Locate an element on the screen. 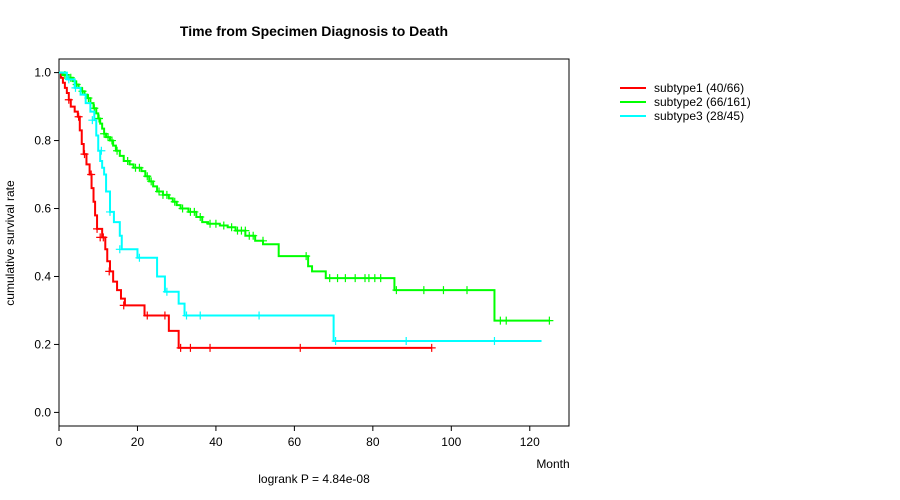 The height and width of the screenshot is (500, 900). x-tick-label: 40 is located at coordinates (216, 442).